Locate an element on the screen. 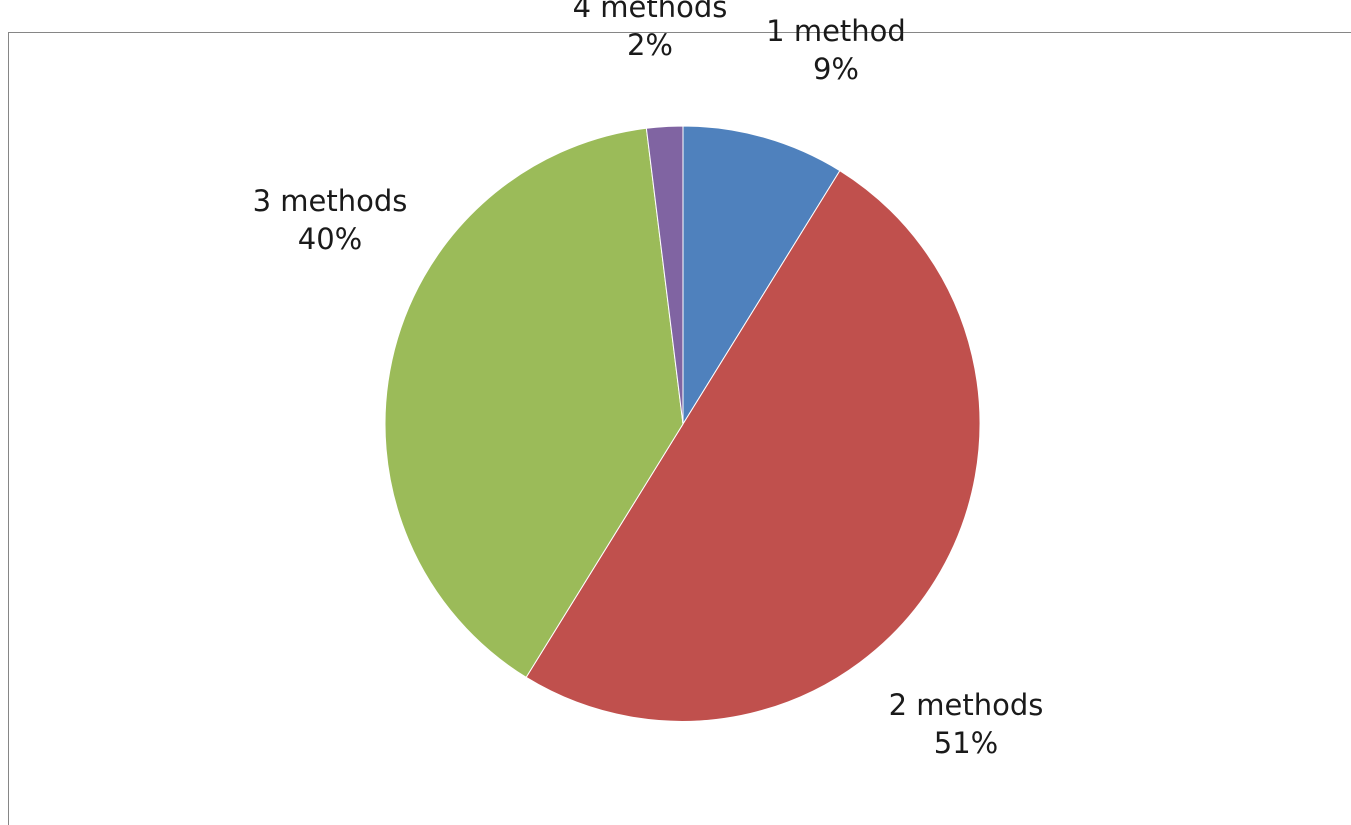 The height and width of the screenshot is (825, 1351). slice-label-3-methods-name: 3 methods is located at coordinates (330, 201).